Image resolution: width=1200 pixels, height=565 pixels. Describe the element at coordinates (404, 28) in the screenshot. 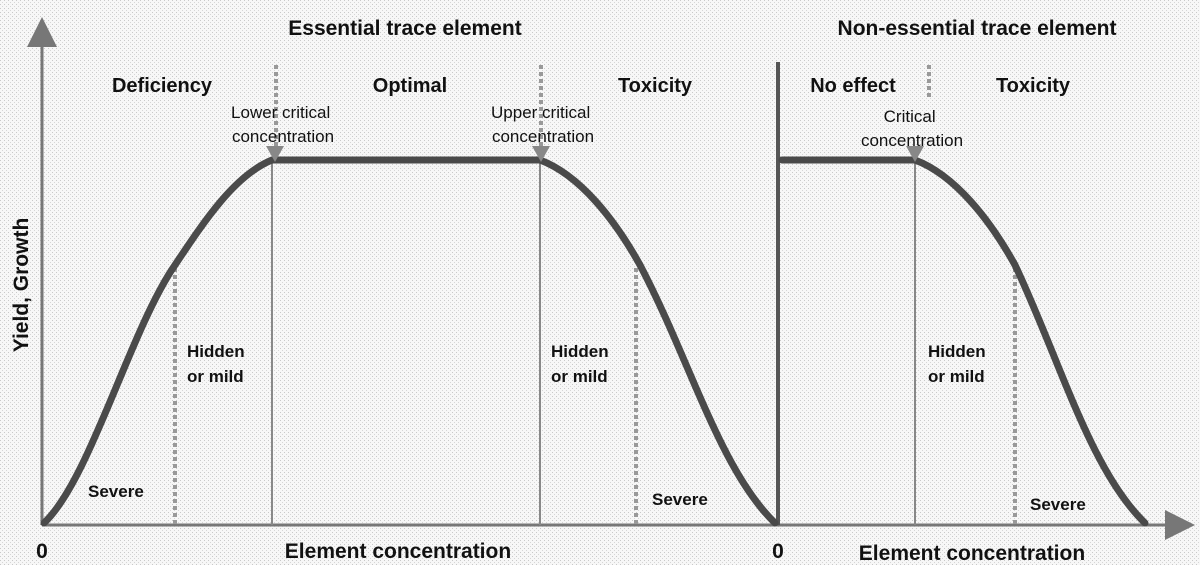

I see `panel-title: Essential trace element` at that location.